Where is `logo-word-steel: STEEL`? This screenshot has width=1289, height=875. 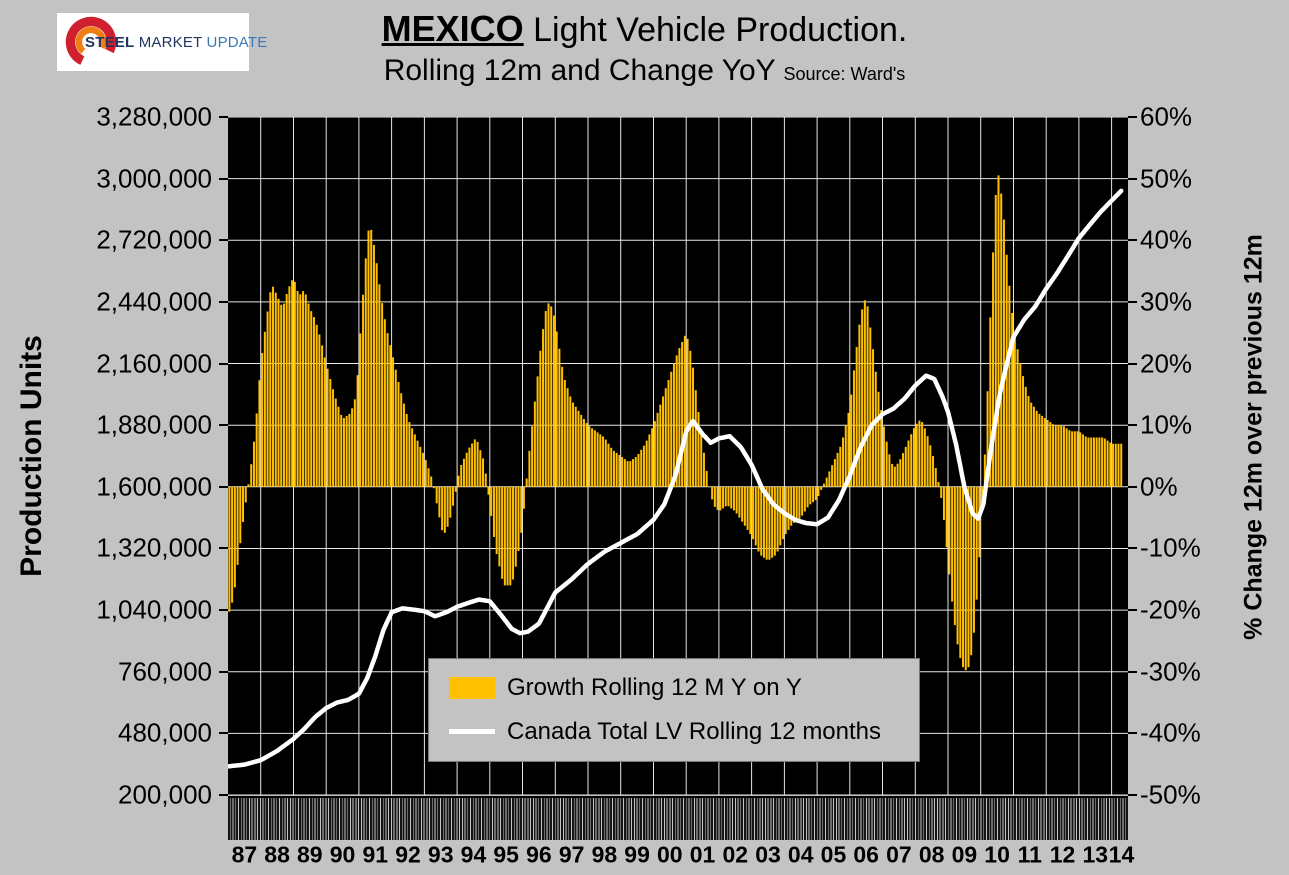 logo-word-steel: STEEL is located at coordinates (110, 42).